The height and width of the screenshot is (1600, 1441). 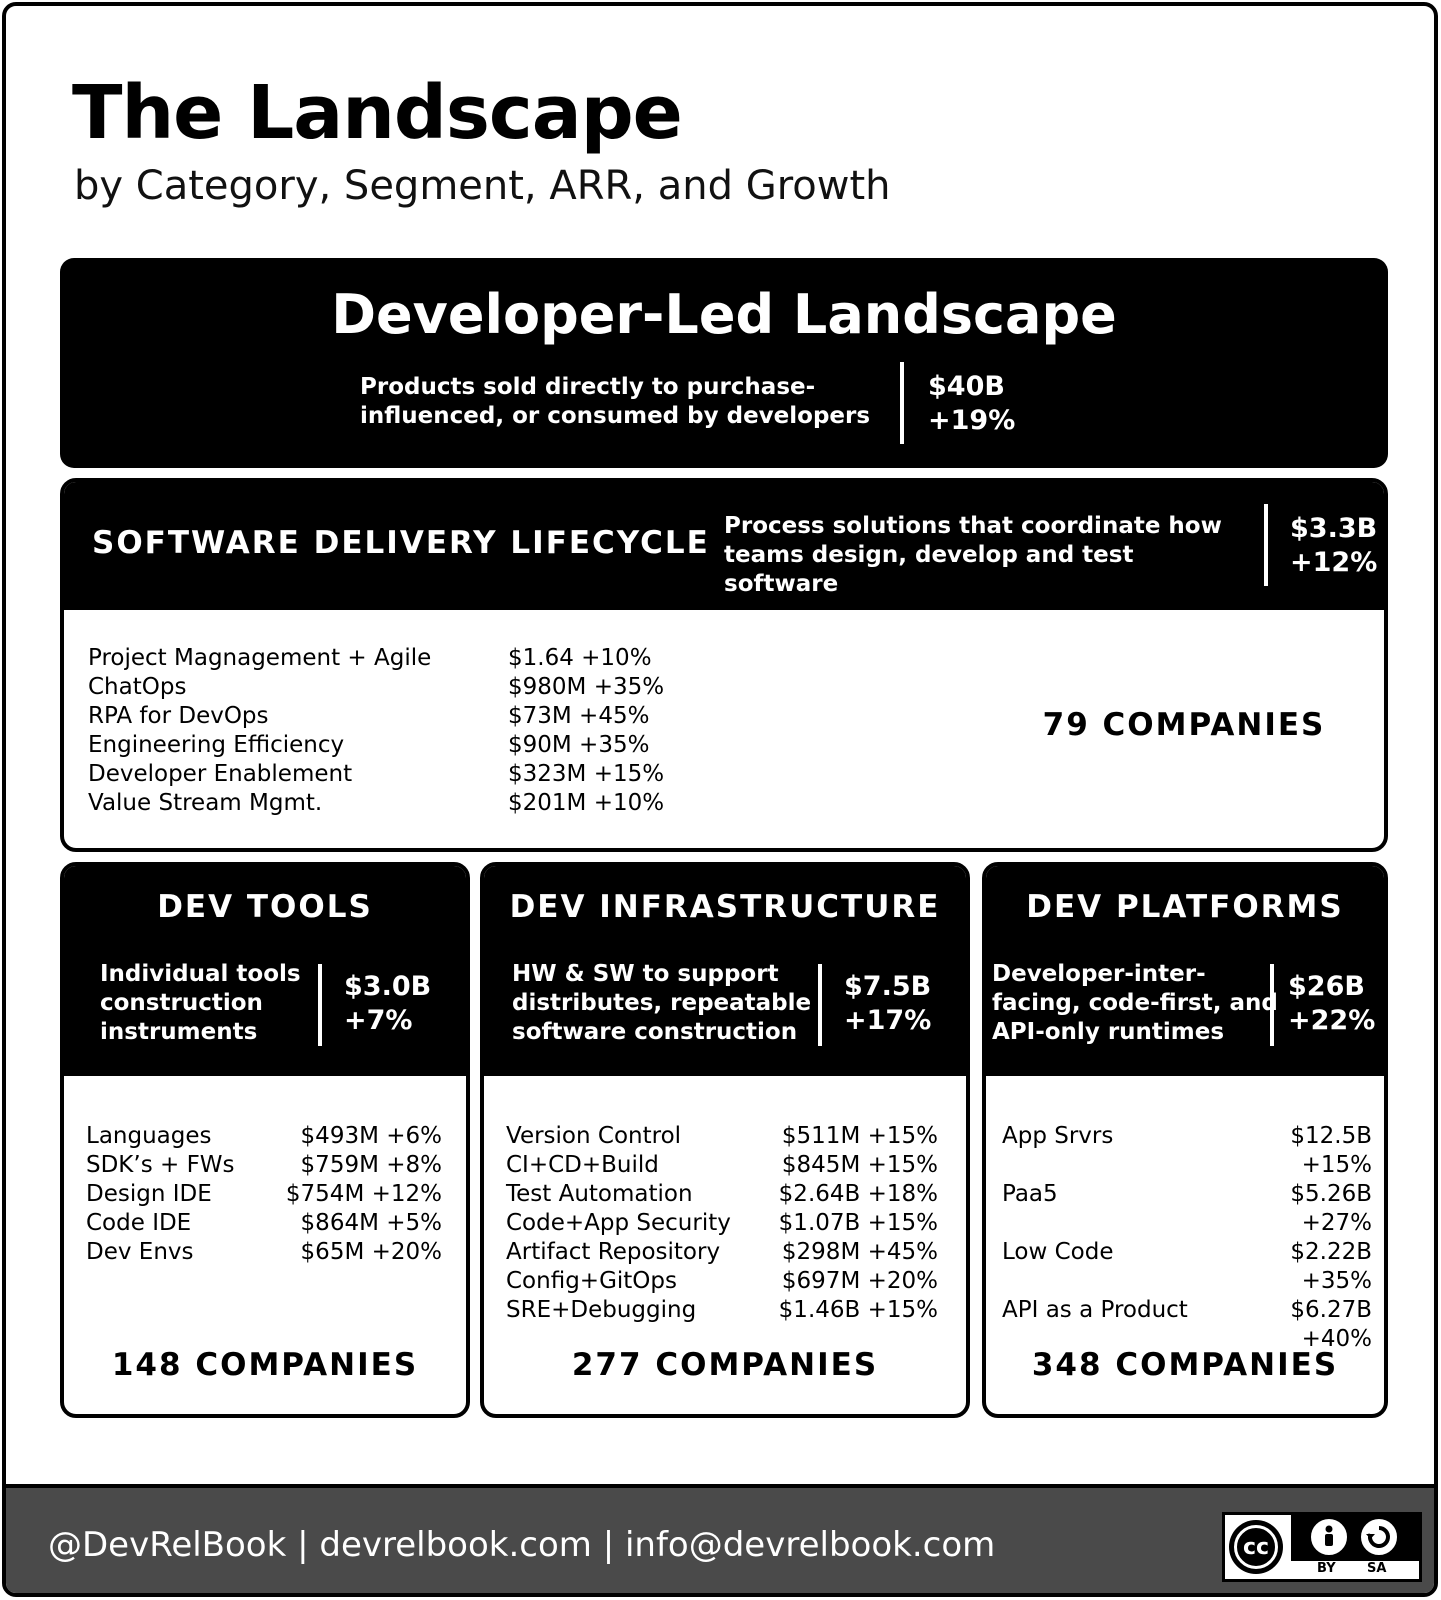 I want to click on segment-label: SRE+Debugging, so click(x=601, y=1310).